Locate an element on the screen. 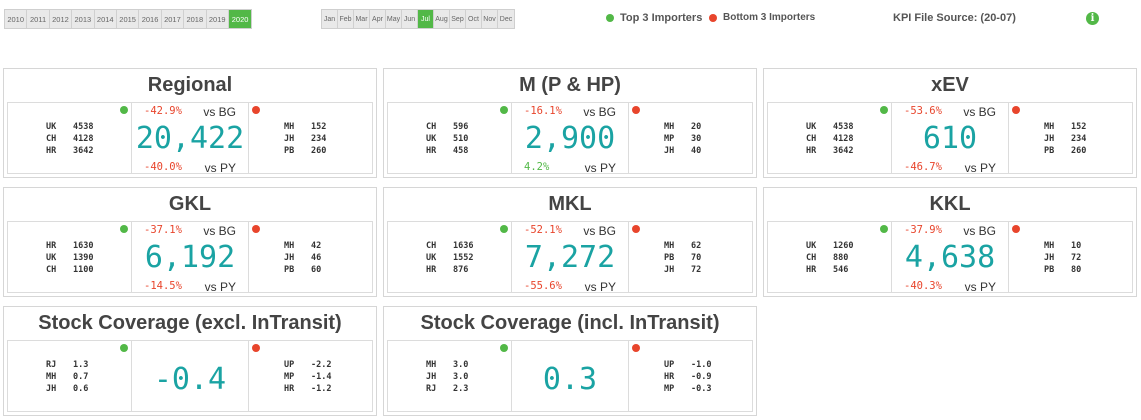 The height and width of the screenshot is (420, 1141). year-2012: 2012 is located at coordinates (61, 19).